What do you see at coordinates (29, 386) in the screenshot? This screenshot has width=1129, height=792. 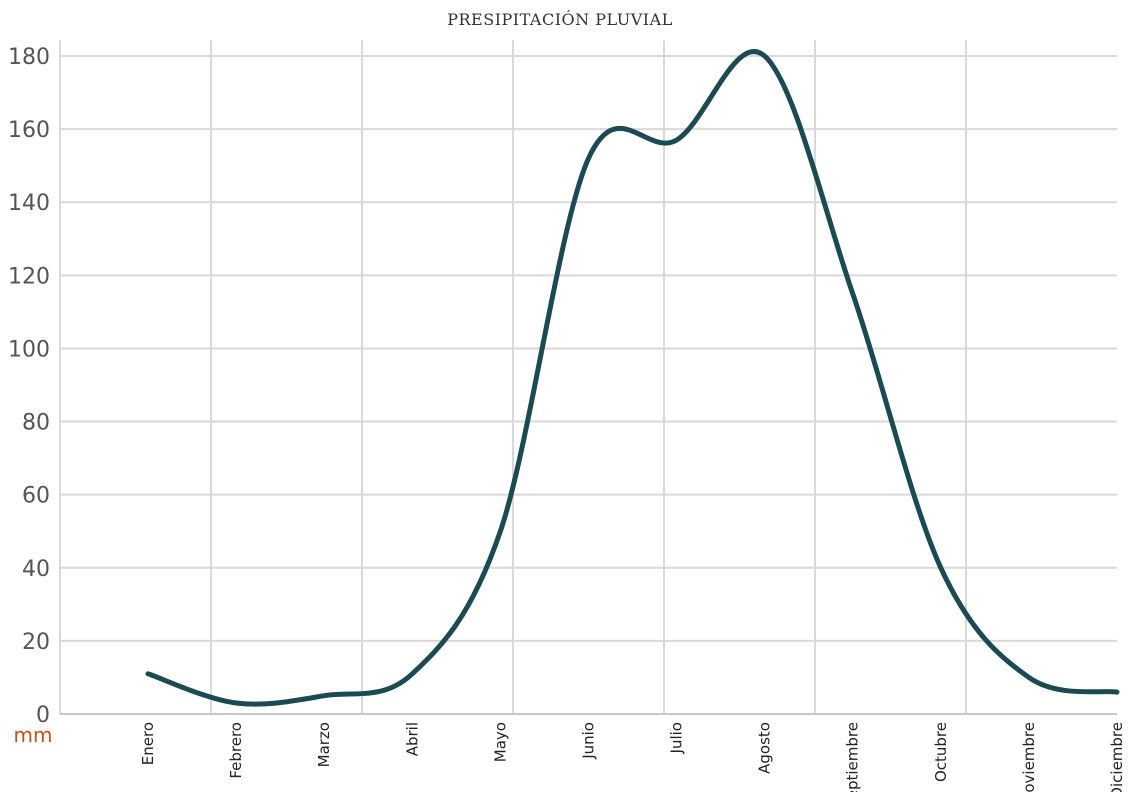 I see `y-axis-ticks: 0 20 40 60 80 100 120 140 160 180` at bounding box center [29, 386].